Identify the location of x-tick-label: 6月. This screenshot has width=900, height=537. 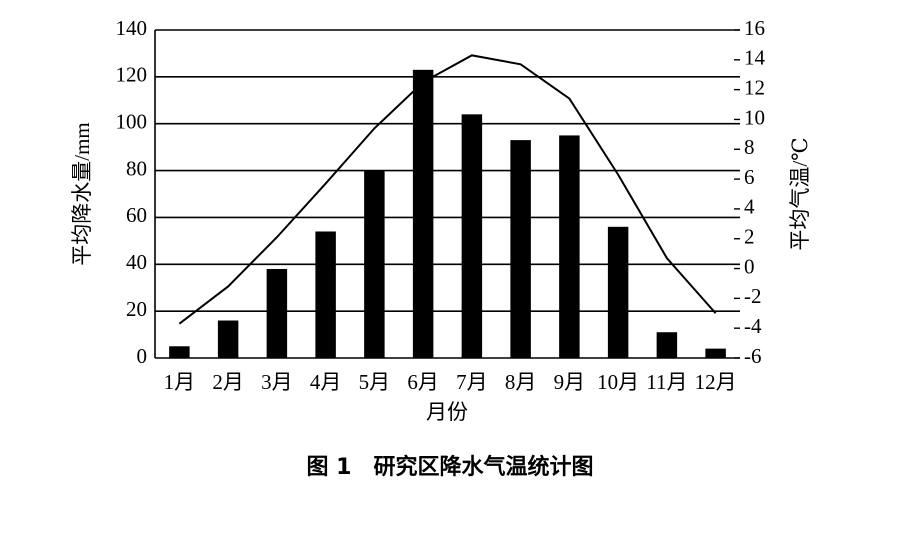
(423, 382).